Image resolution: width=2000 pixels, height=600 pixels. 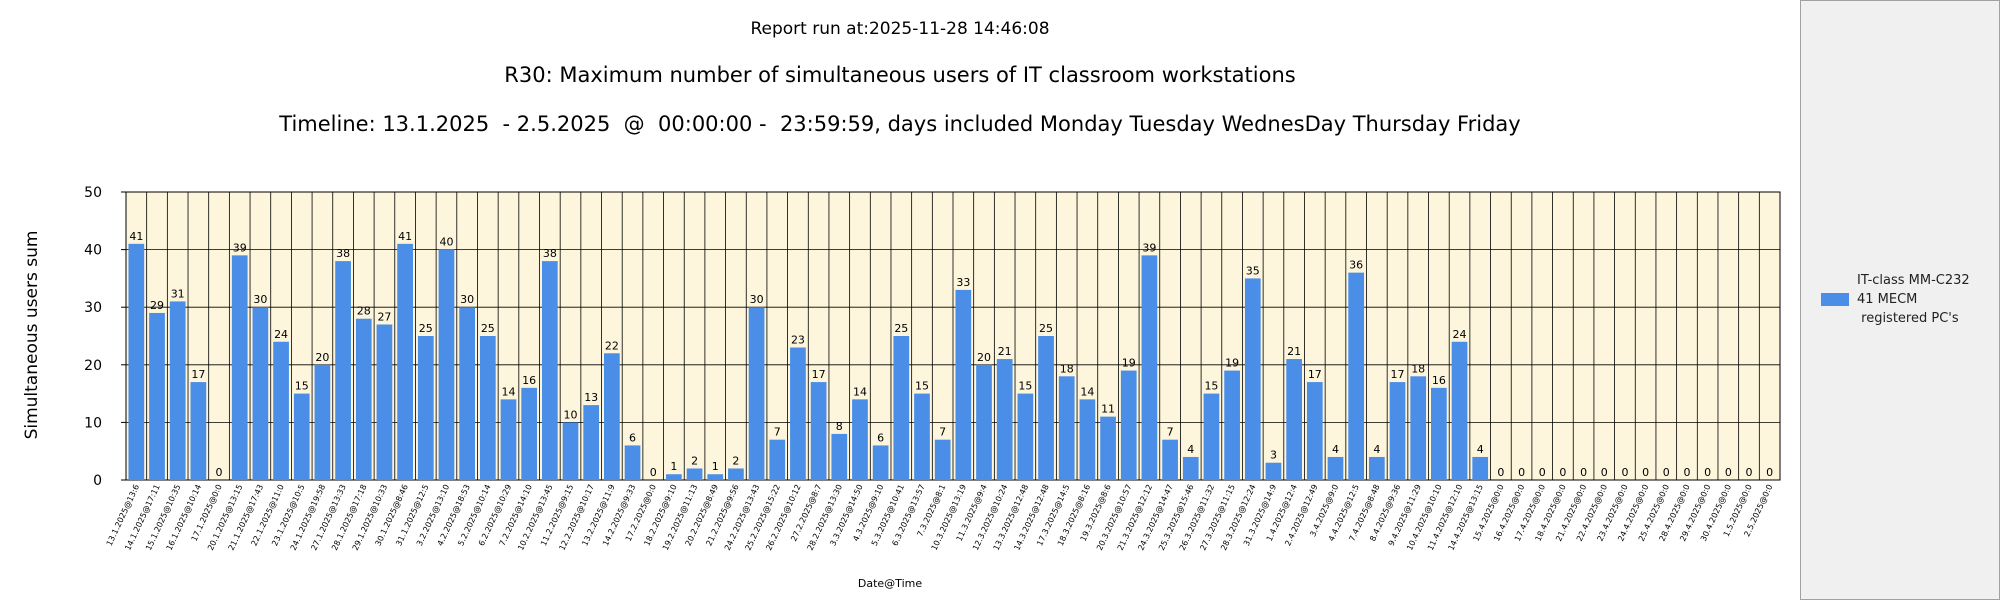 What do you see at coordinates (240, 247) in the screenshot?
I see `bar-value-label: 39` at bounding box center [240, 247].